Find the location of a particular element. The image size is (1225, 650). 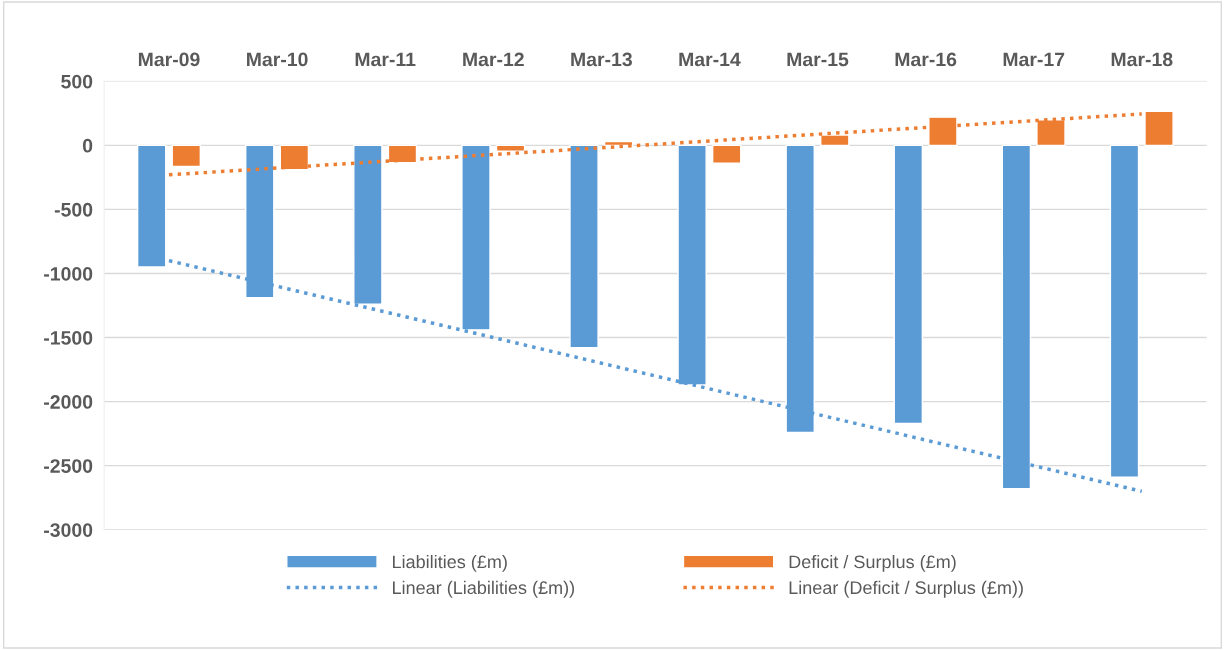

x-tick-label: Mar-18 is located at coordinates (1142, 59).